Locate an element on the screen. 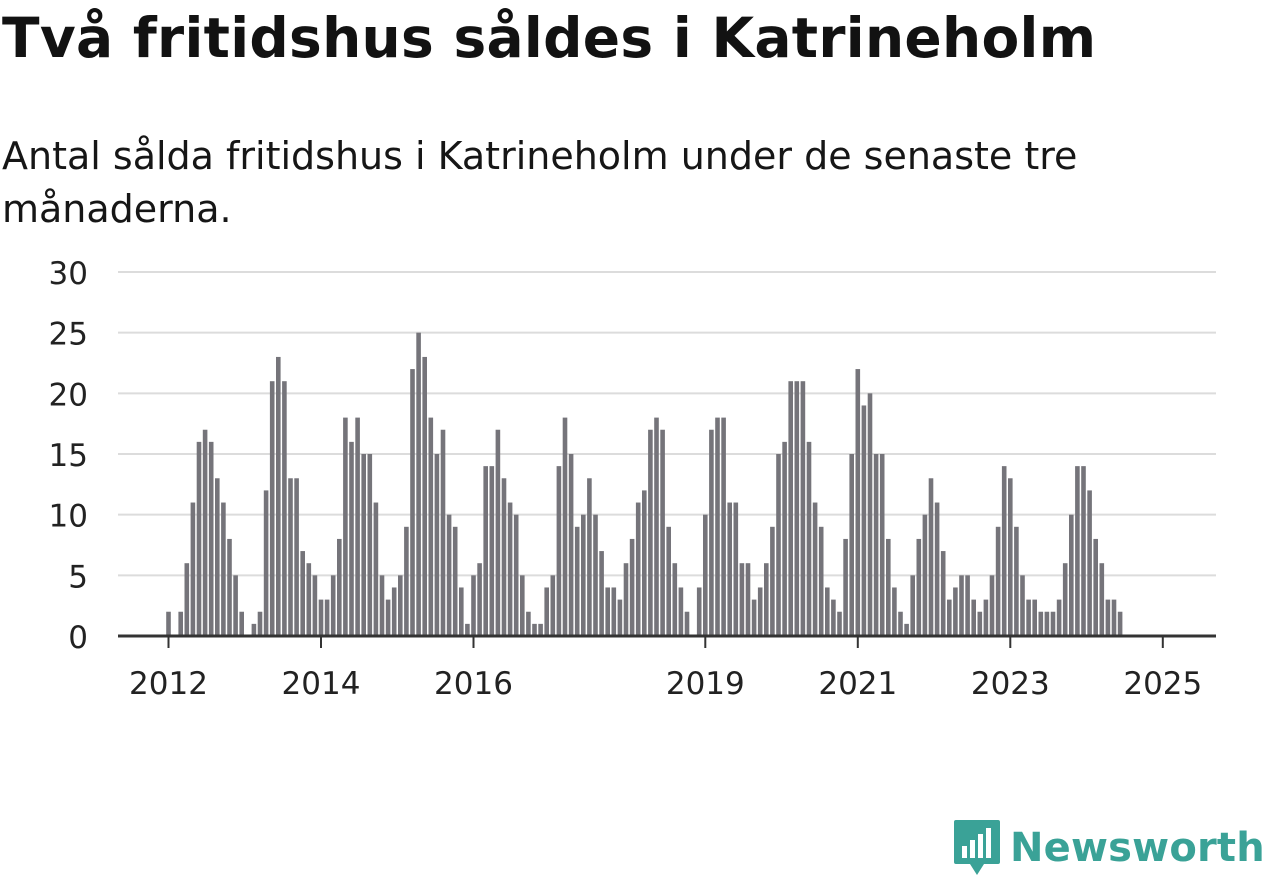 This screenshot has width=1262, height=879. y-tick-label: 5 is located at coordinates (78, 577).